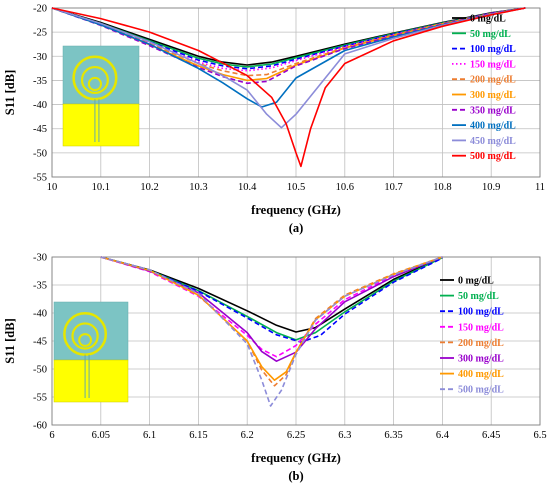  I want to click on y-tick-label: -60, so click(40, 426).